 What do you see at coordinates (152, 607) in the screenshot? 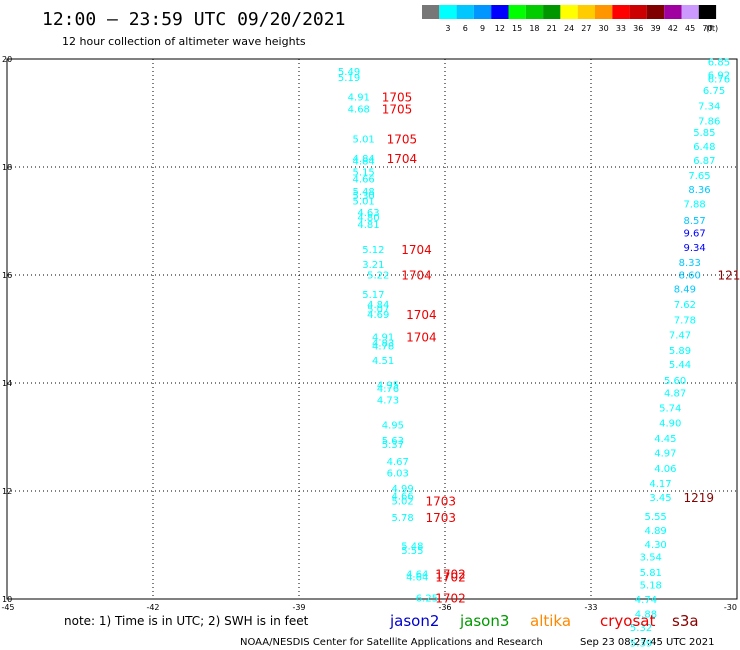
I see `x-tick-label: -42` at bounding box center [152, 607].